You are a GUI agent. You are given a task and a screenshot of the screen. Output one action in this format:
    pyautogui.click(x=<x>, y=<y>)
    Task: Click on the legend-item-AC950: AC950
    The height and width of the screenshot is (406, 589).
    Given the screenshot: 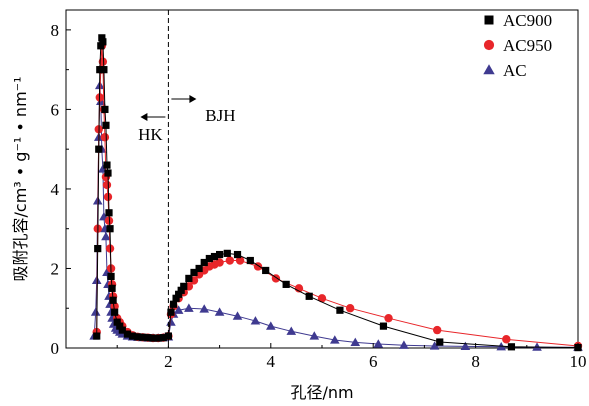 What is the action you would take?
    pyautogui.click(x=517, y=45)
    